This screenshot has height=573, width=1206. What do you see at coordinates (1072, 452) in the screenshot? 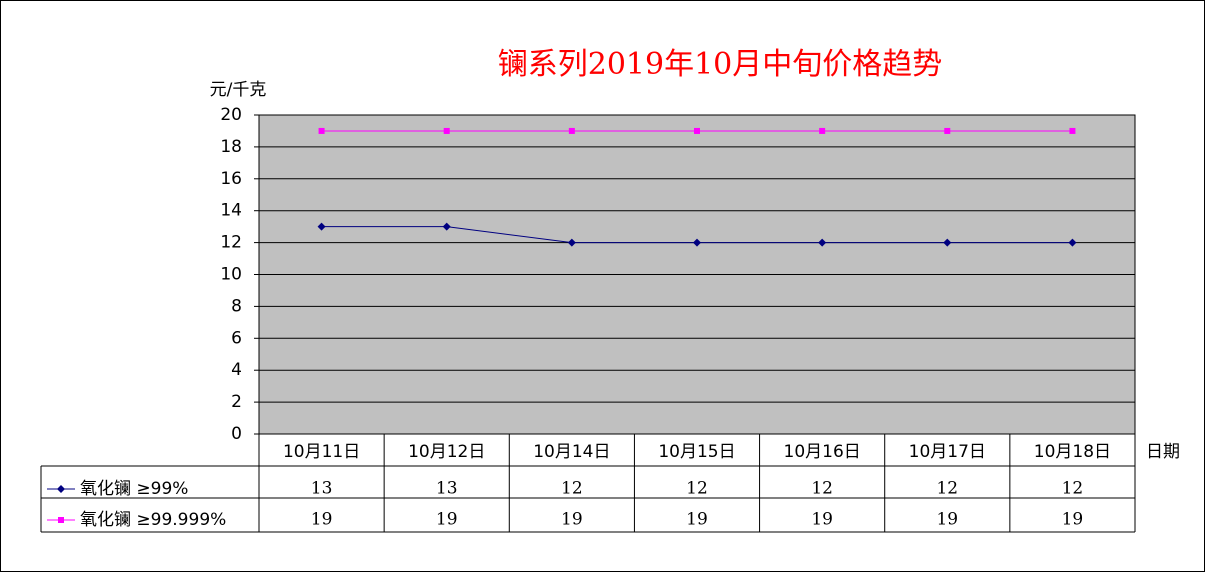
I see `x-tick-label: 10月18日` at bounding box center [1072, 452].